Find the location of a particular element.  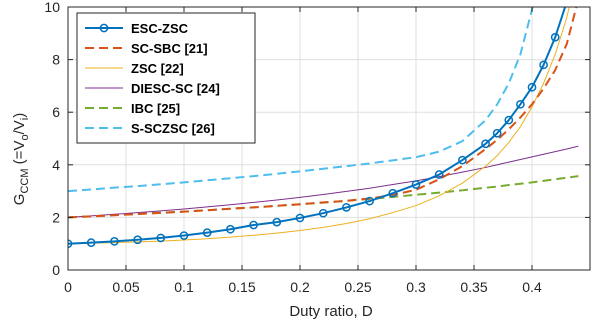

x-tick-label: 0 is located at coordinates (68, 287).